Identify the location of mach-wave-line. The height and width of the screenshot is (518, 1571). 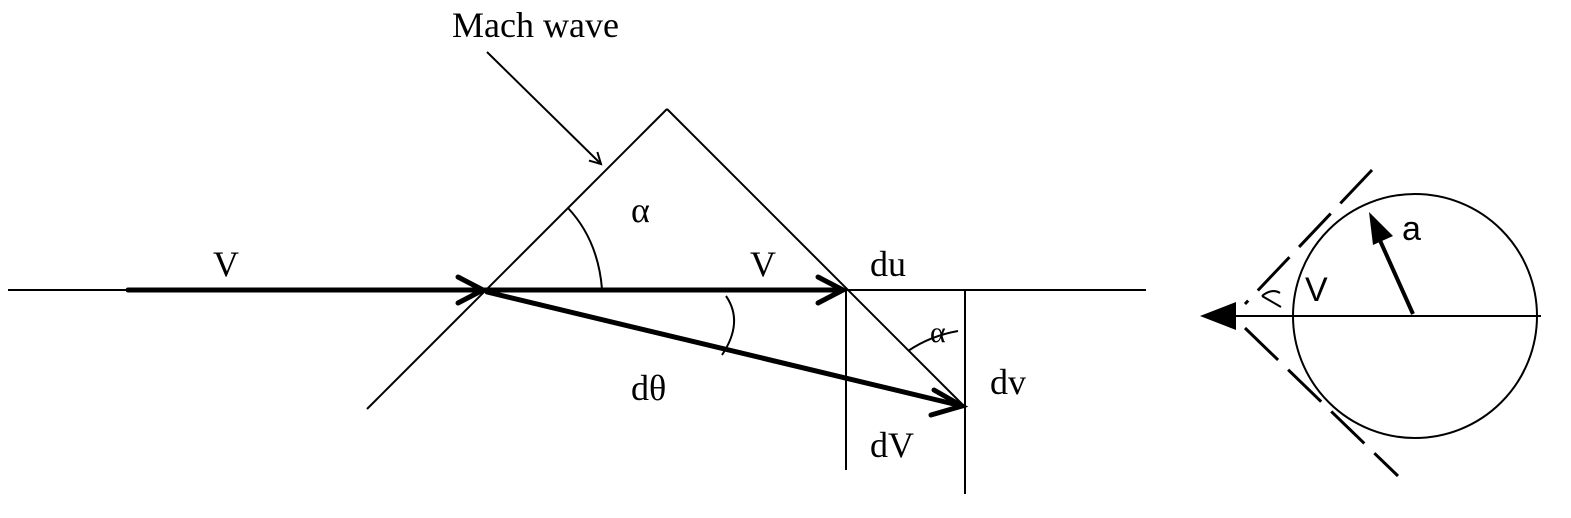
(517, 259).